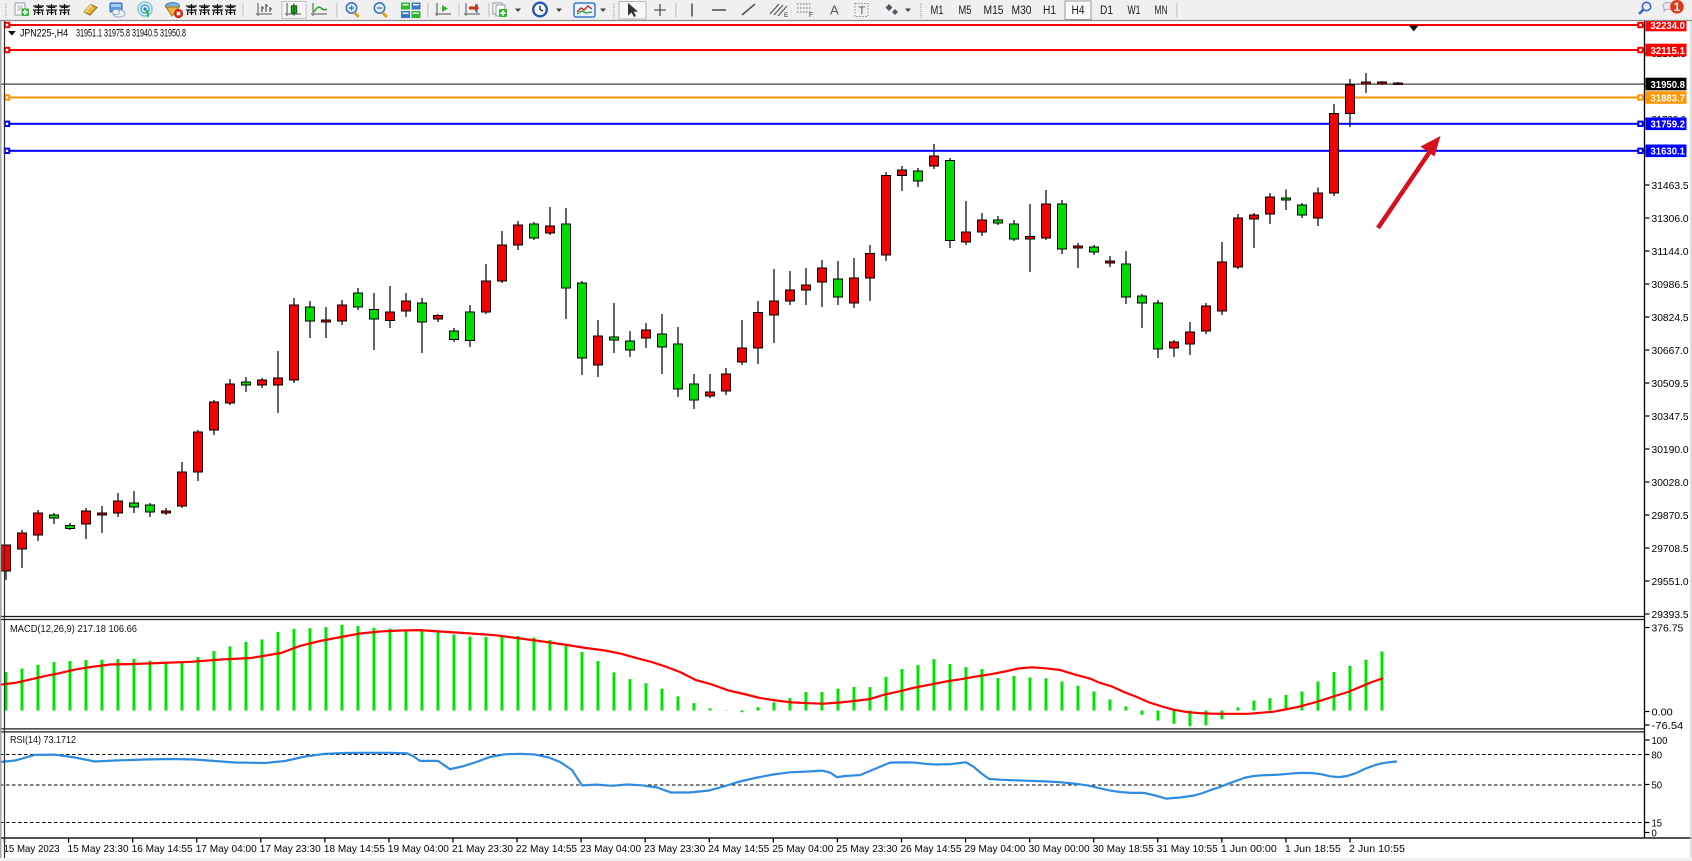  I want to click on svg-text: 31950.8, so click(1668, 85).